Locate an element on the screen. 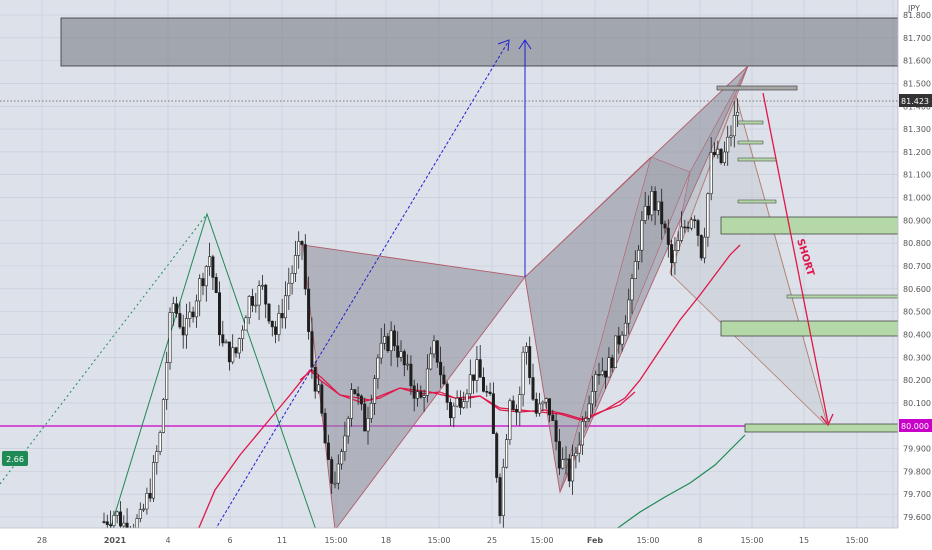 Image resolution: width=932 pixels, height=550 pixels. resistance-zone is located at coordinates (480, 42).